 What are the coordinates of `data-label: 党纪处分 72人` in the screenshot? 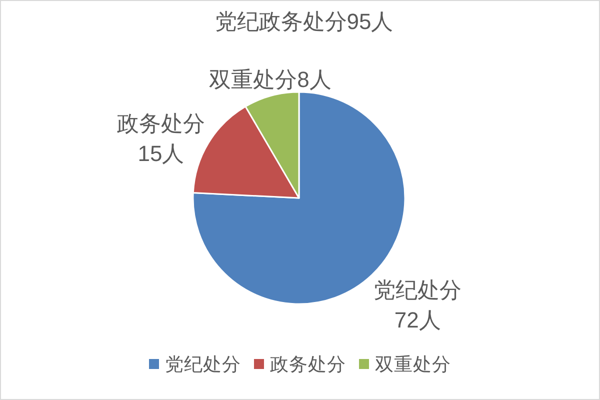 It's located at (418, 305).